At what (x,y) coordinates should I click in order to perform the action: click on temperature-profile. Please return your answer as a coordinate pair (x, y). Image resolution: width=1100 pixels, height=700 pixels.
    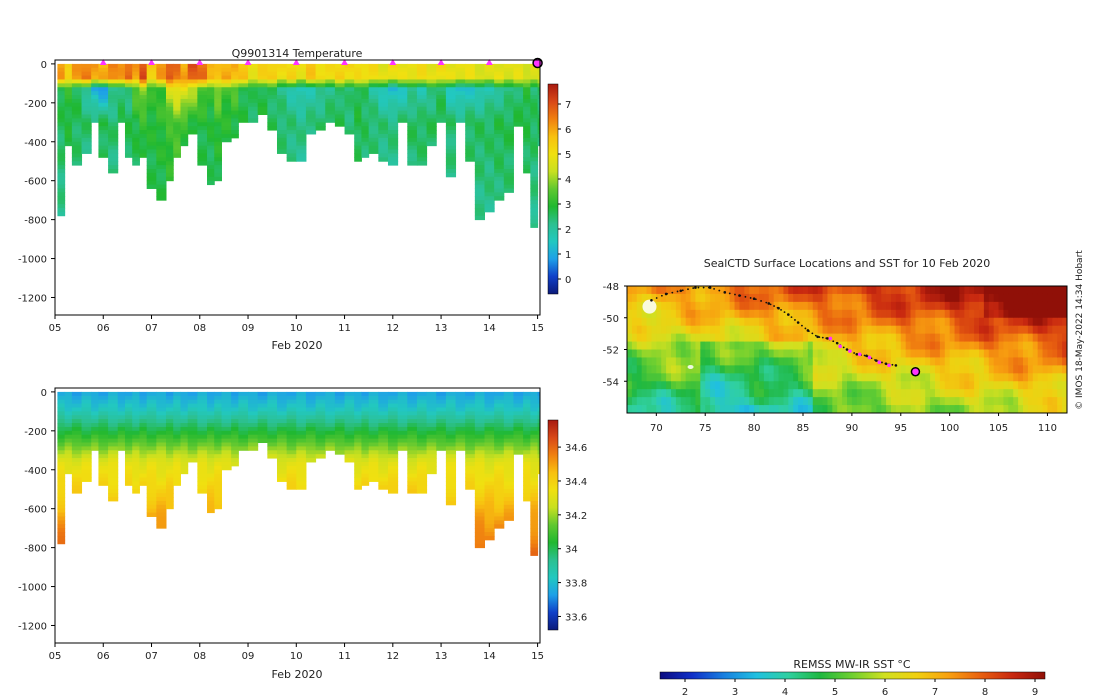
    Looking at the image, I should click on (301, 112).